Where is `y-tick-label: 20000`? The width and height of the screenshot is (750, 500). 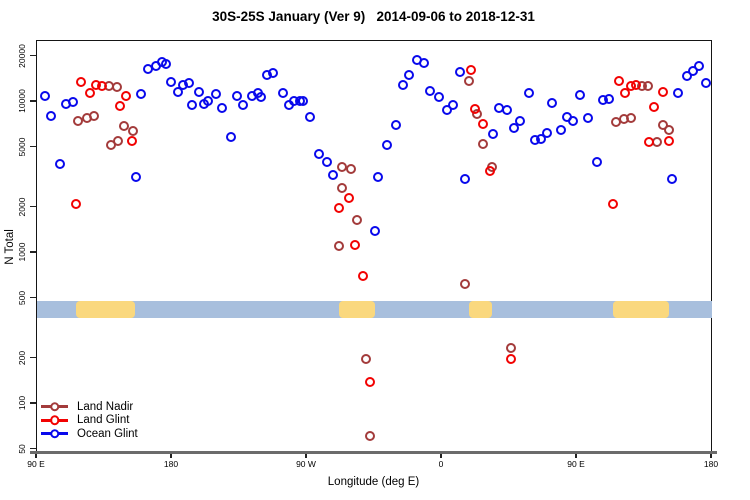
y-tick-label: 20000 is located at coordinates (22, 55).